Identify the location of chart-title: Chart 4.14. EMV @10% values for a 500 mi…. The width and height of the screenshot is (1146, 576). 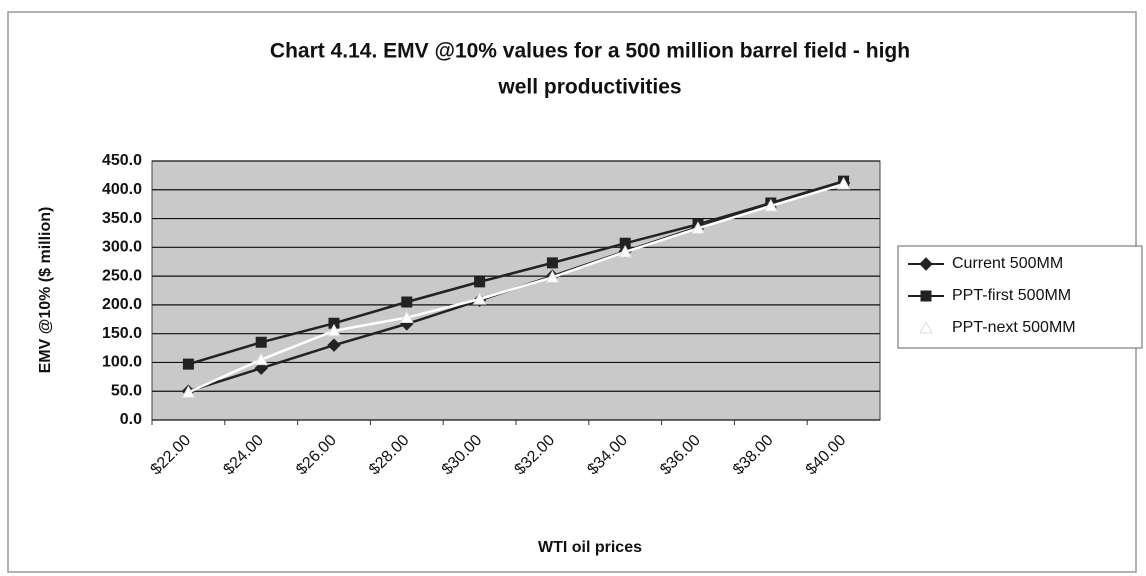
(590, 51).